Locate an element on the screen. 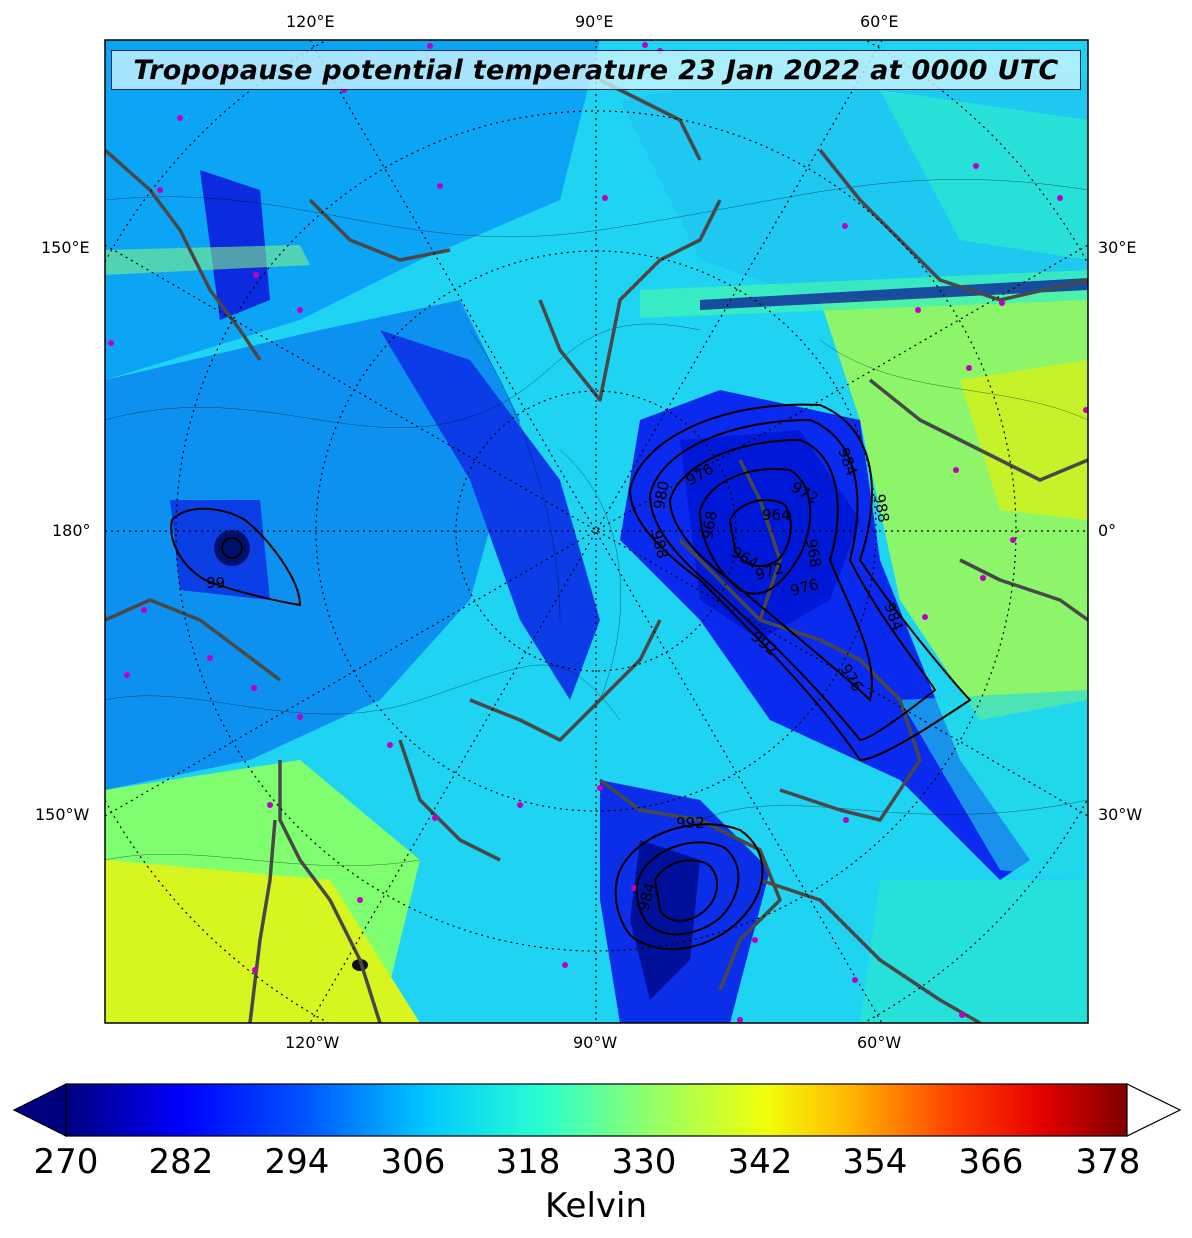  lon-label-top: 90°E is located at coordinates (594, 21).